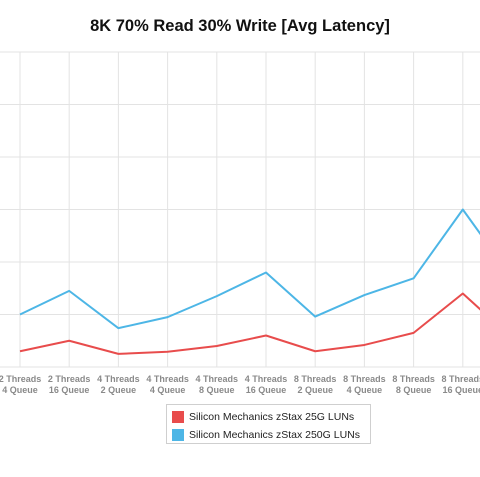 This screenshot has height=477, width=480. Describe the element at coordinates (178, 435) in the screenshot. I see `legend-swatch-250g` at that location.